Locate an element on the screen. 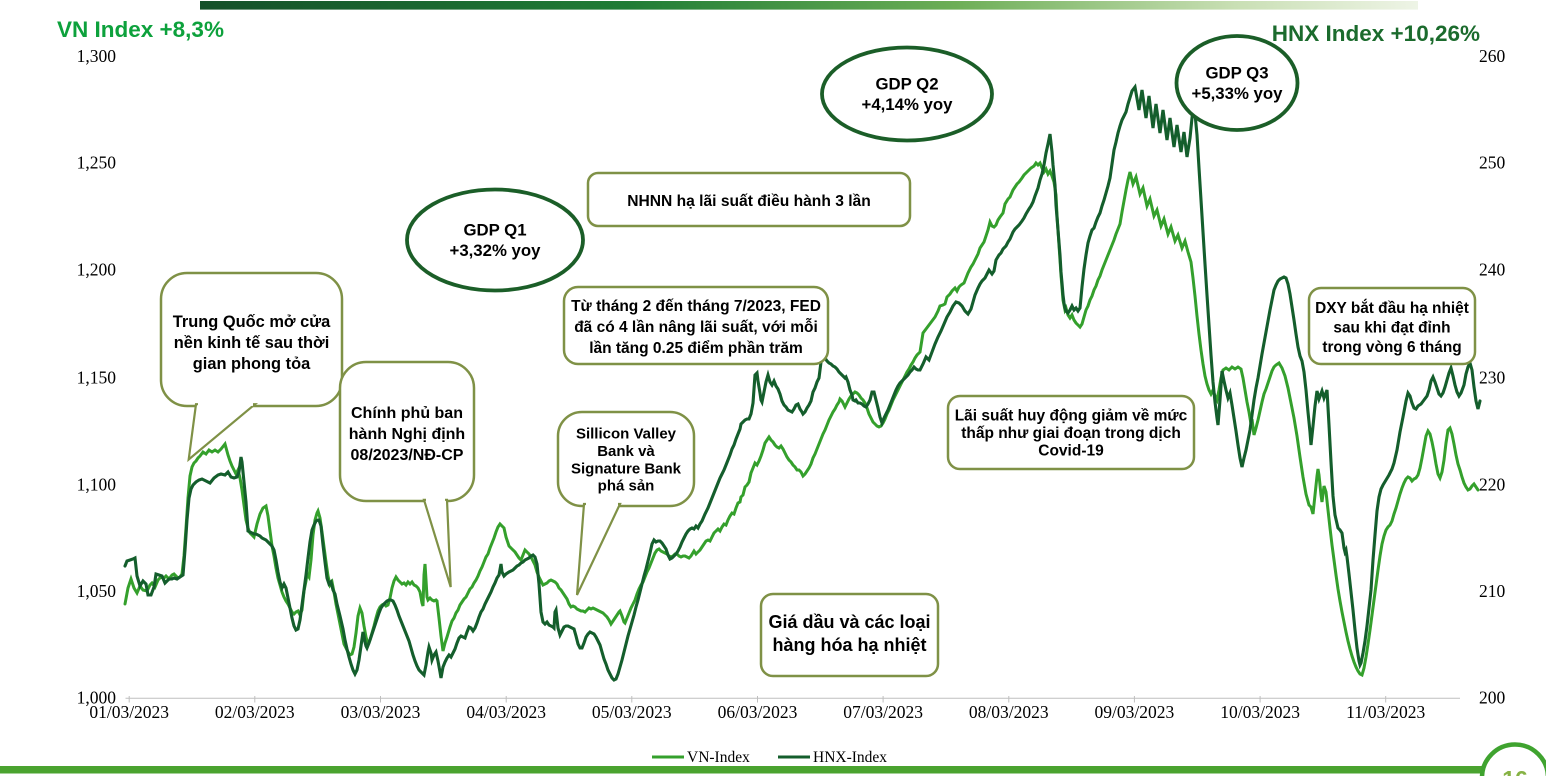 The image size is (1546, 781). svg-text: +5,33% yoy is located at coordinates (1238, 93).